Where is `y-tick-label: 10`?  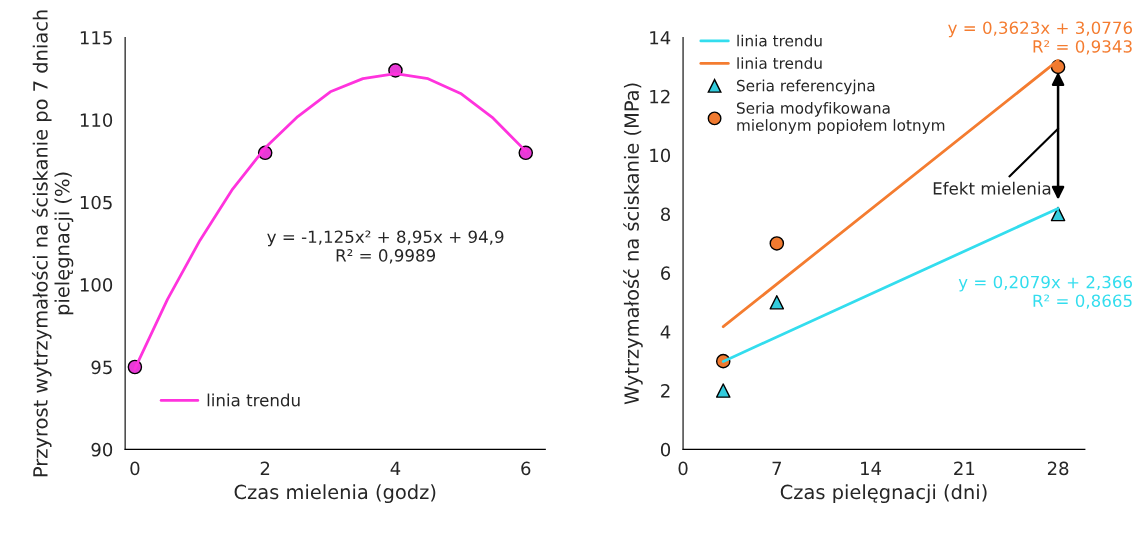
y-tick-label: 10 is located at coordinates (660, 155).